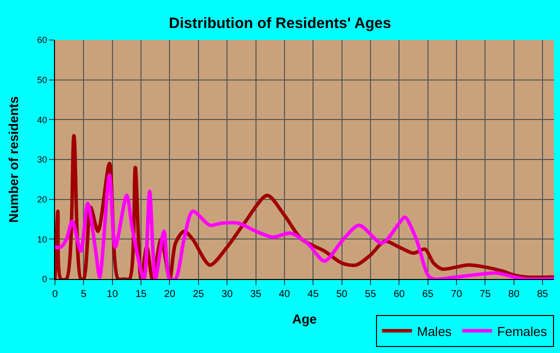  Describe the element at coordinates (456, 294) in the screenshot. I see `x-tick-label: 70` at that location.